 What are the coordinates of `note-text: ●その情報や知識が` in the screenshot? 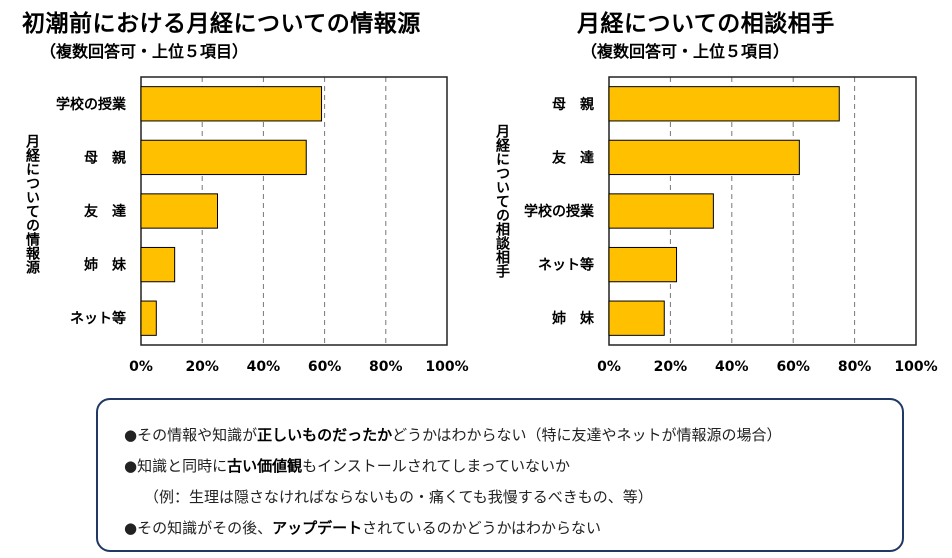 It's located at (191, 435).